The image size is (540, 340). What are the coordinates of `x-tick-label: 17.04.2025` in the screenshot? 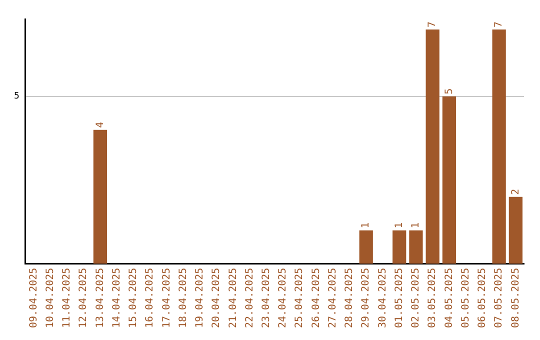 It's located at (166, 298).